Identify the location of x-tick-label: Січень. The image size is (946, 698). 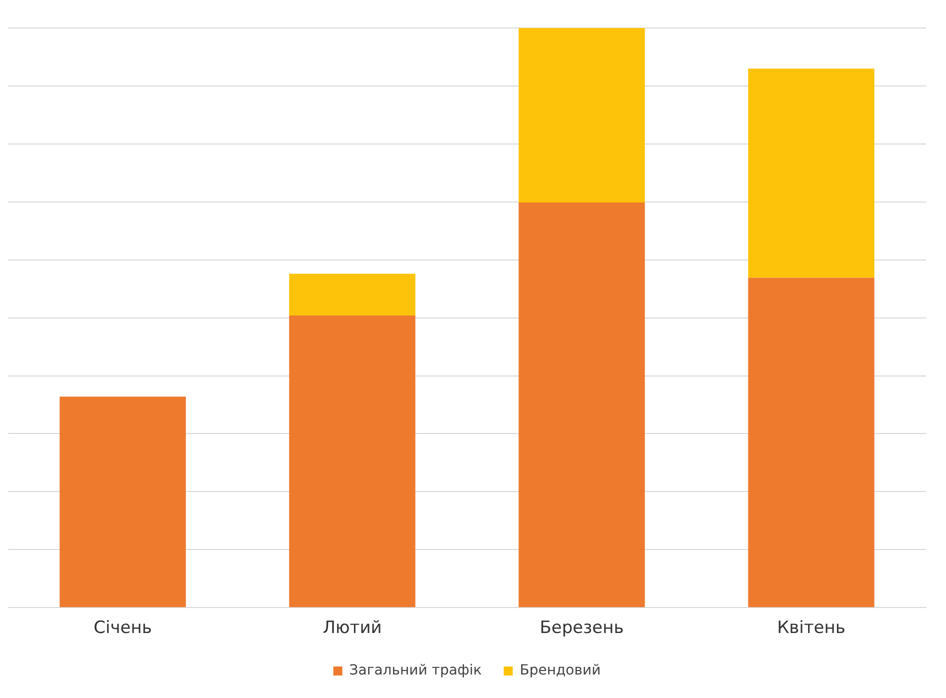
(123, 628).